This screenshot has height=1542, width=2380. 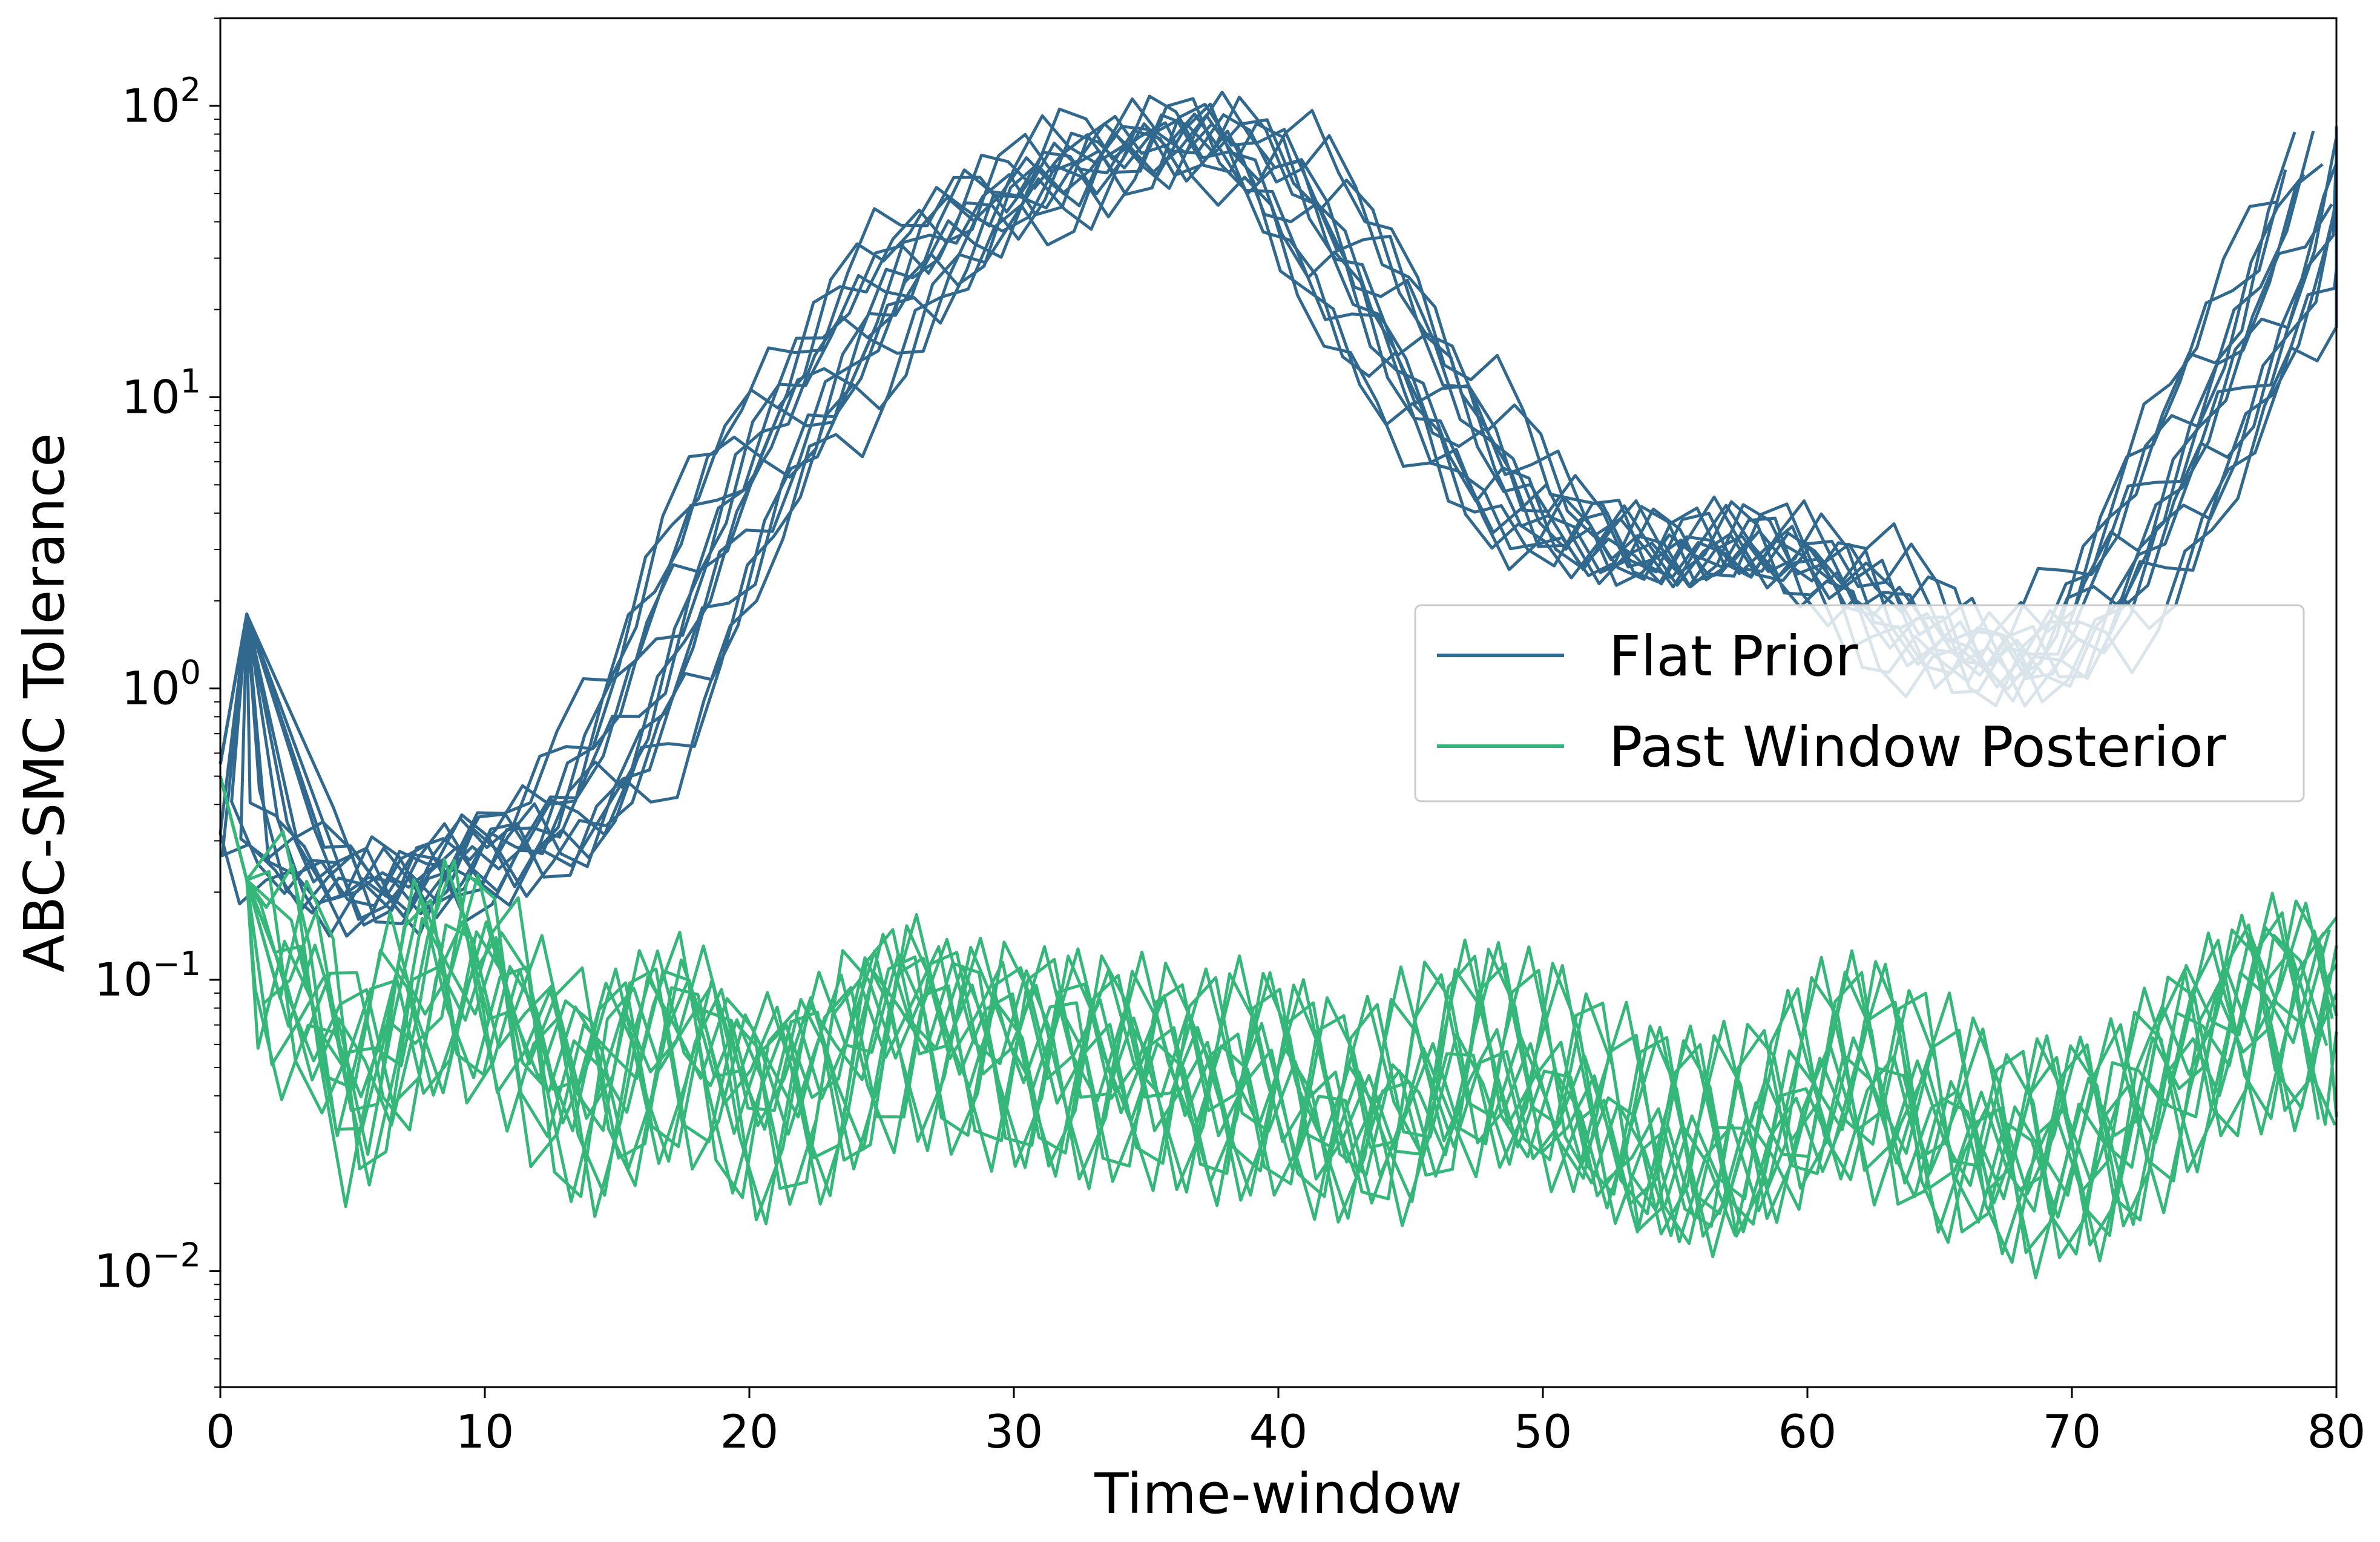 What do you see at coordinates (161, 102) in the screenshot?
I see `y-tick-label: 10²` at bounding box center [161, 102].